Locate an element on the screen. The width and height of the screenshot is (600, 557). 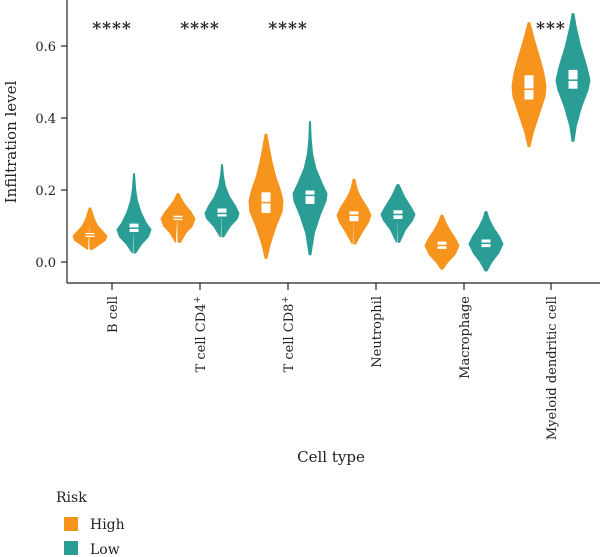
y-tick-label: 0.2 is located at coordinates (45, 191).